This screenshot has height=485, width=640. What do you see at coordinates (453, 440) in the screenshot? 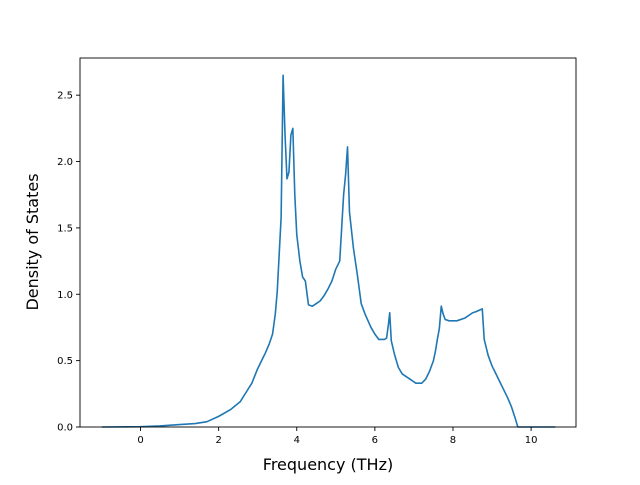
I see `x-tick-label: 8` at bounding box center [453, 440].